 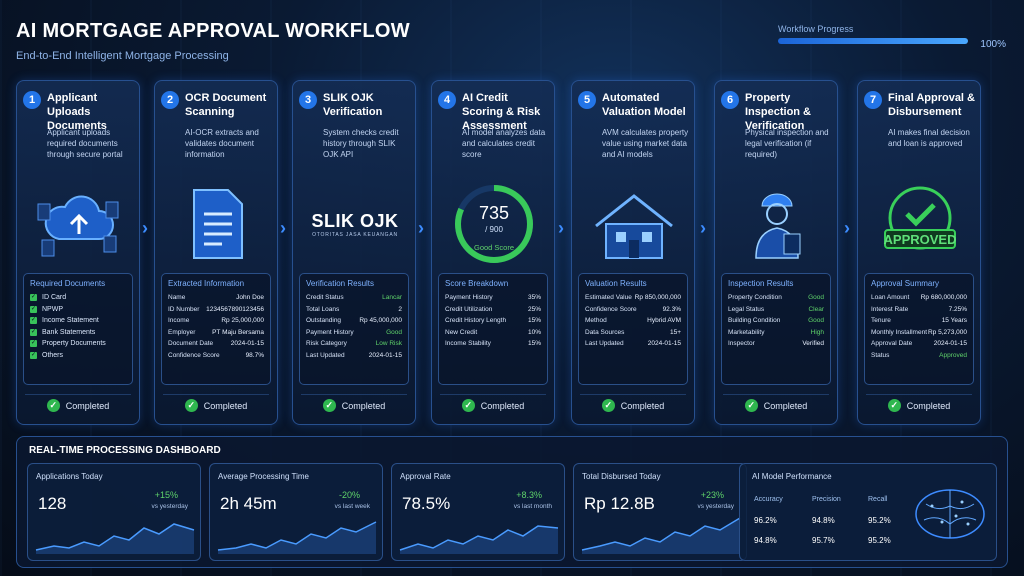 What do you see at coordinates (664, 321) in the screenshot?
I see `row-value: Hybrid AVM` at bounding box center [664, 321].